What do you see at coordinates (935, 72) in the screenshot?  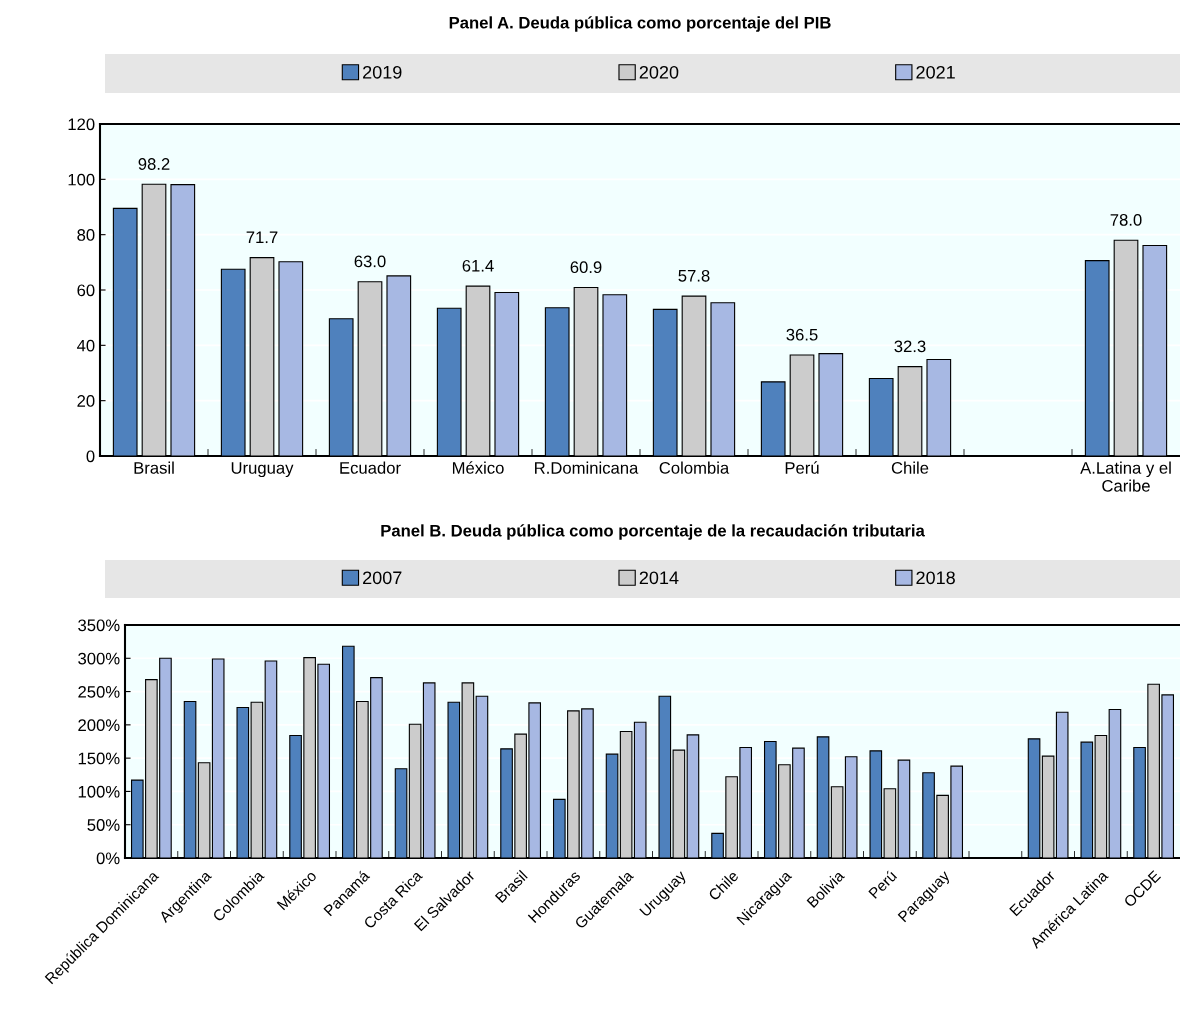 I see `legend-label: 2021` at bounding box center [935, 72].